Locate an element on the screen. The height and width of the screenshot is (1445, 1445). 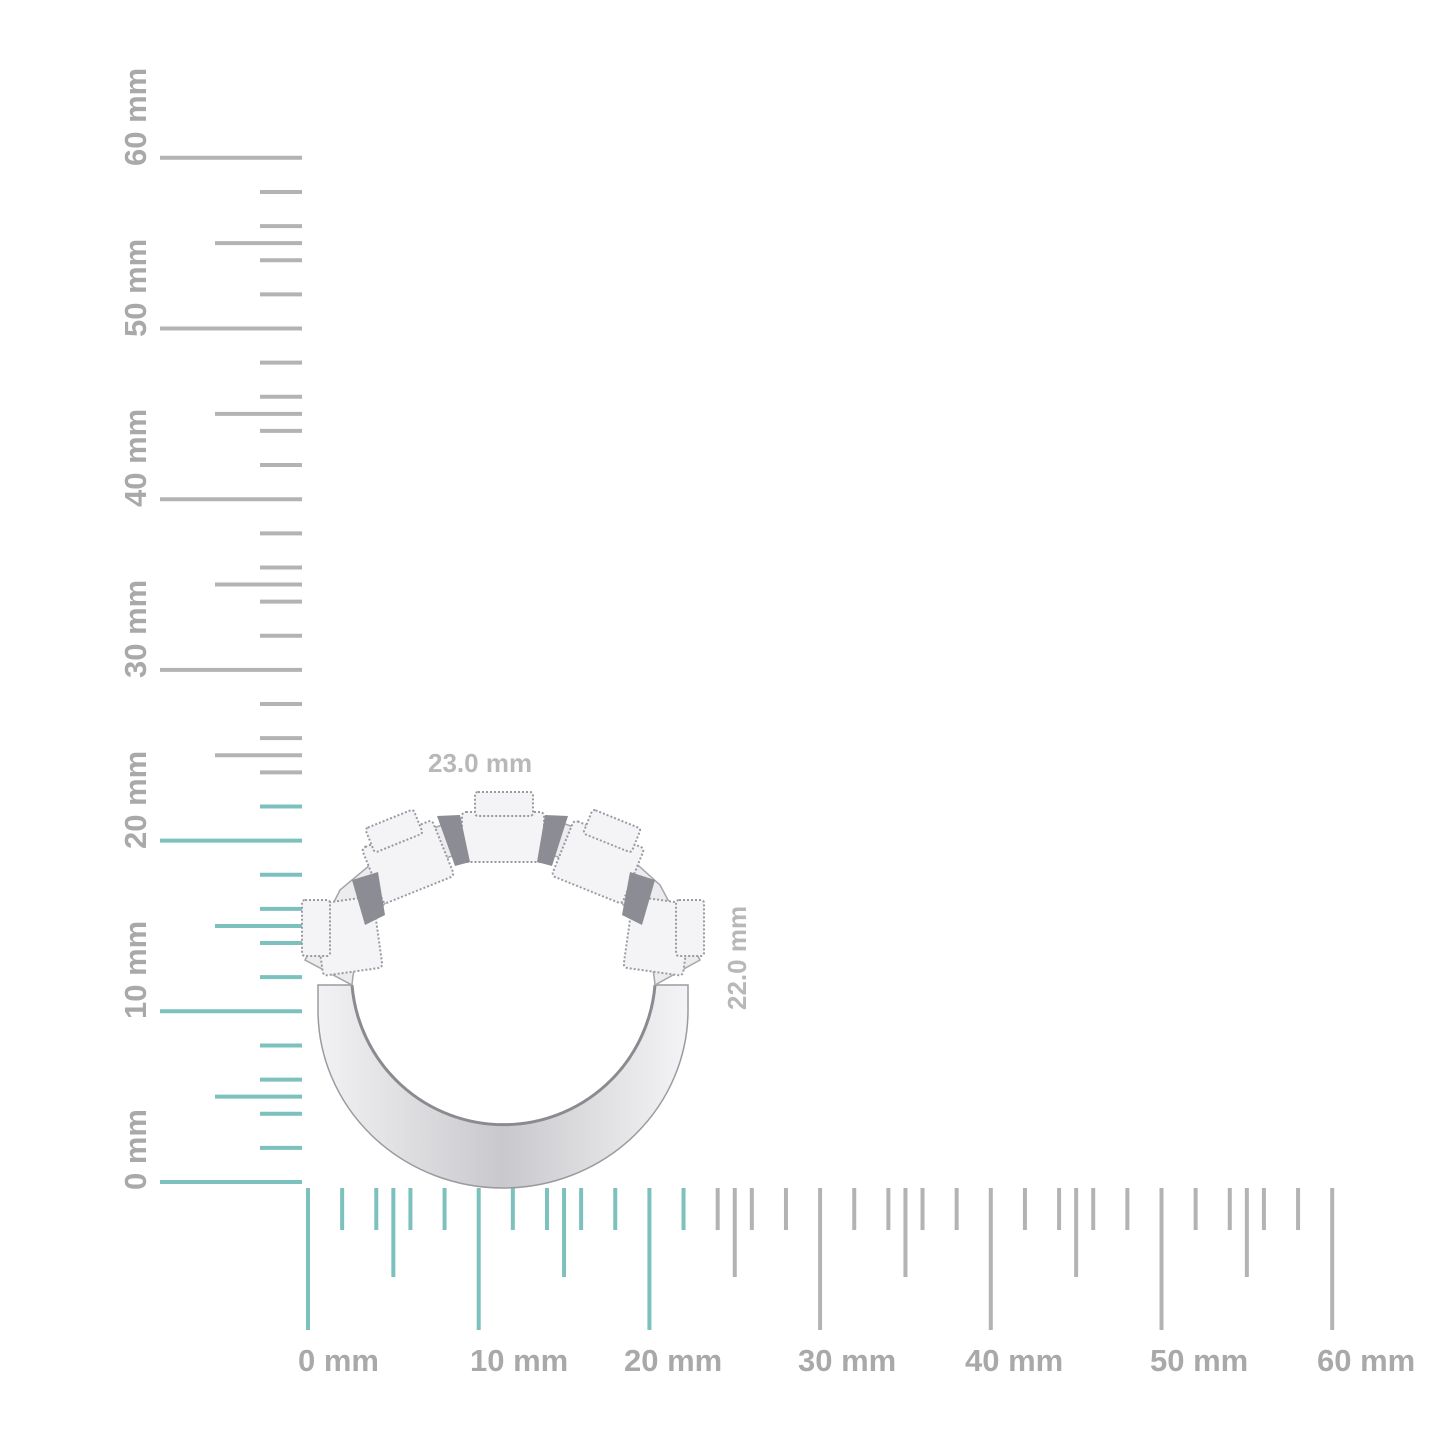
vertical-ruler-label: 50 mm is located at coordinates (135, 287).